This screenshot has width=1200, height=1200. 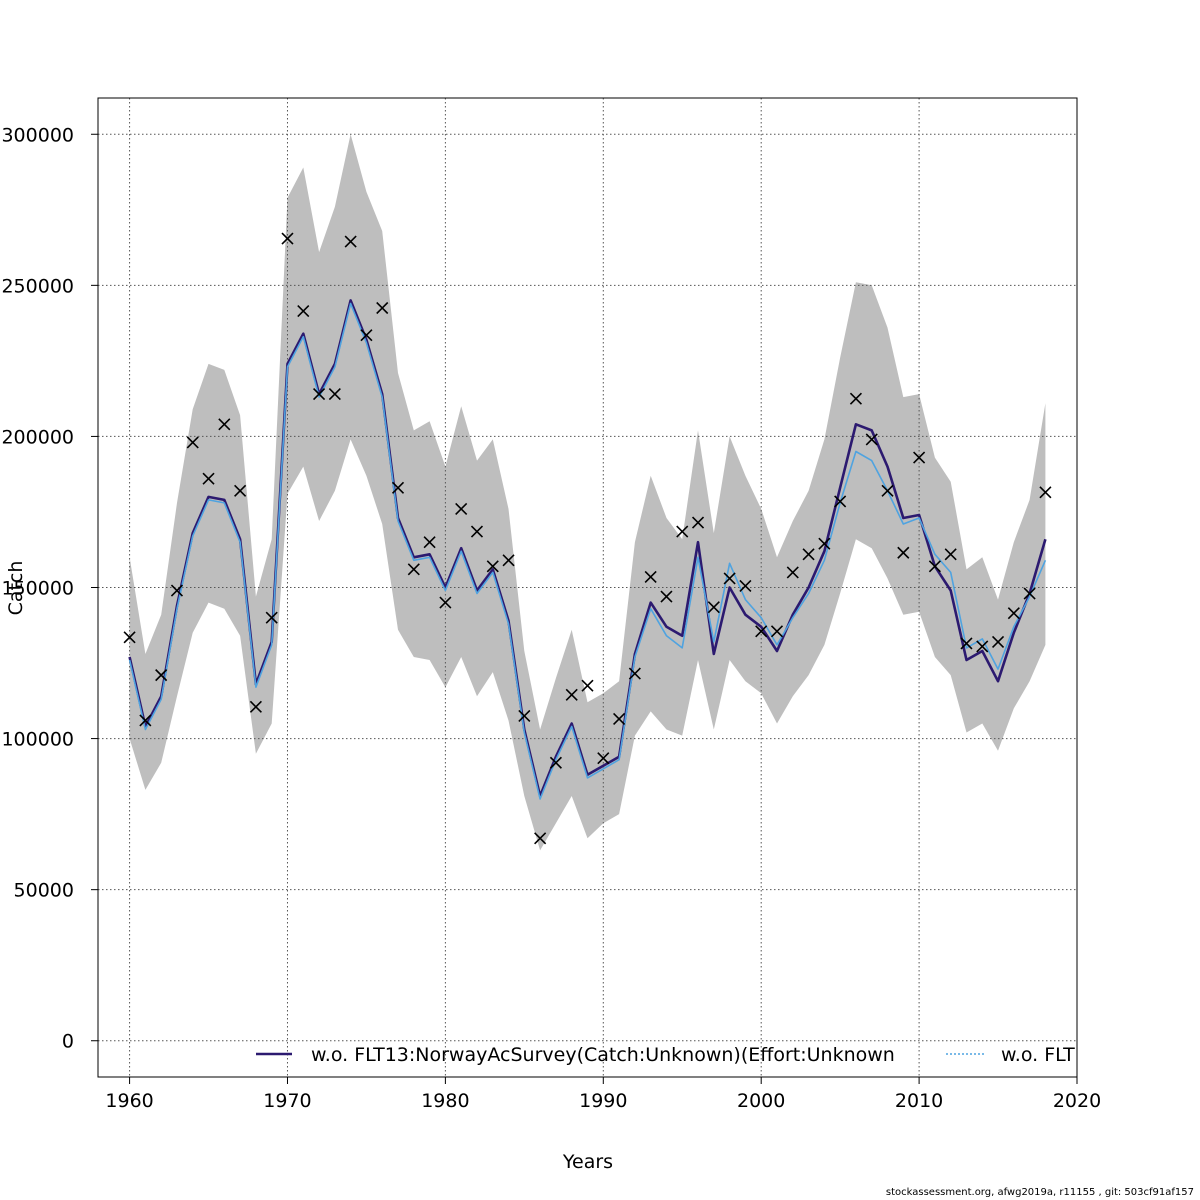 What do you see at coordinates (445, 1101) in the screenshot?
I see `x-tick-label: 1980` at bounding box center [445, 1101].